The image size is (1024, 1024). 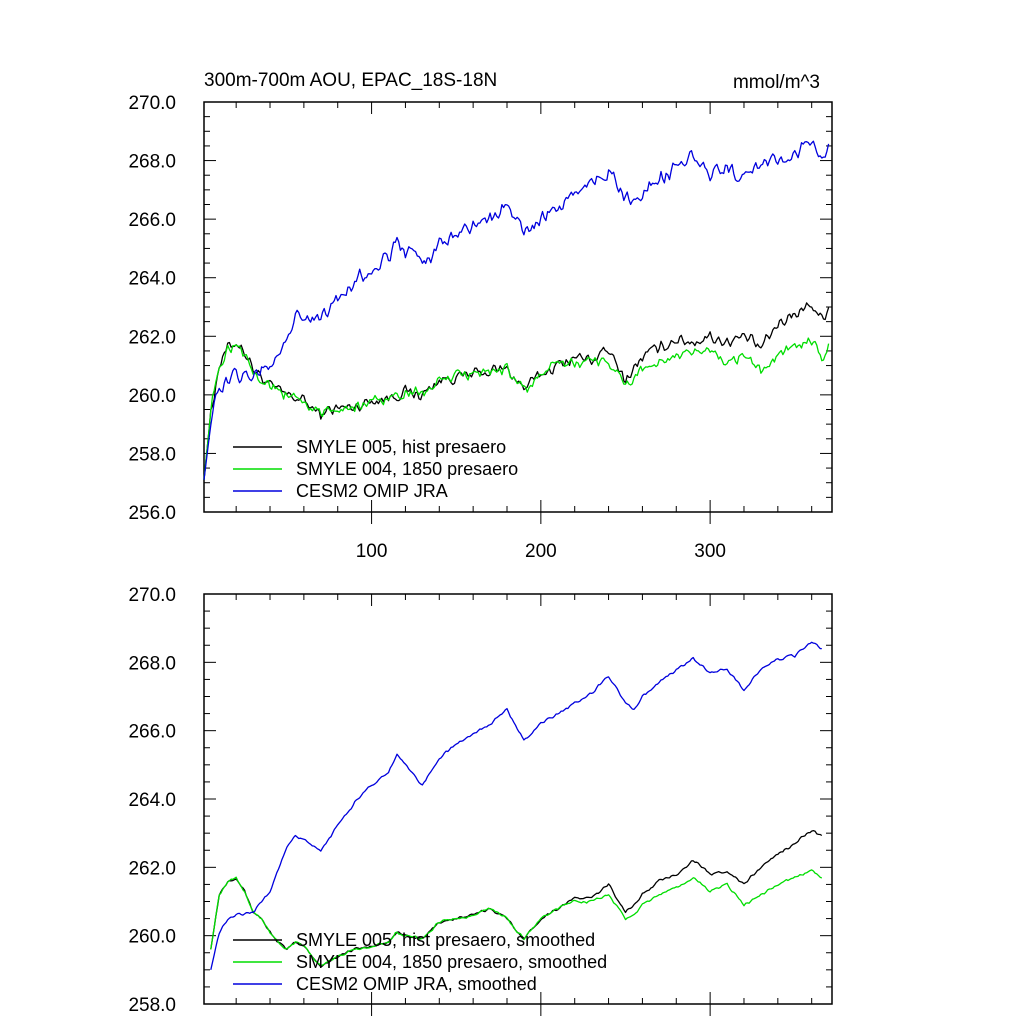 What do you see at coordinates (372, 551) in the screenshot?
I see `x-tick-label: 100` at bounding box center [372, 551].